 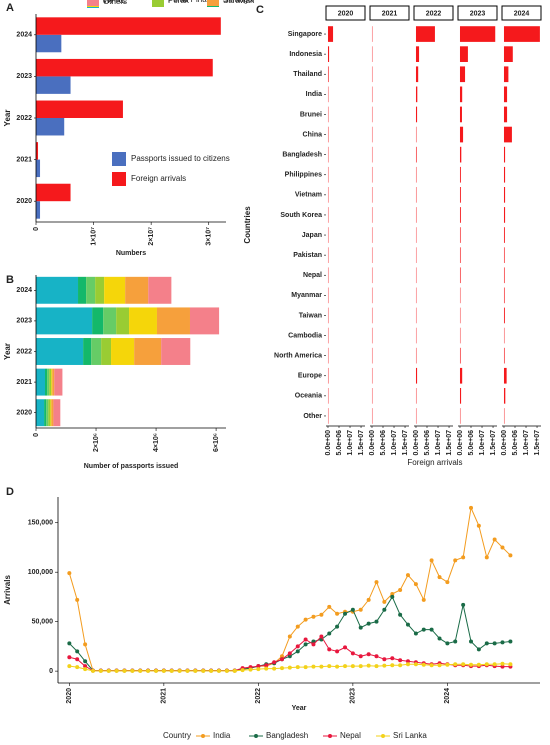 What do you see at coordinates (350, 443) in the screenshot?
I see `x-tick-label: 1.0e+07` at bounding box center [350, 443].